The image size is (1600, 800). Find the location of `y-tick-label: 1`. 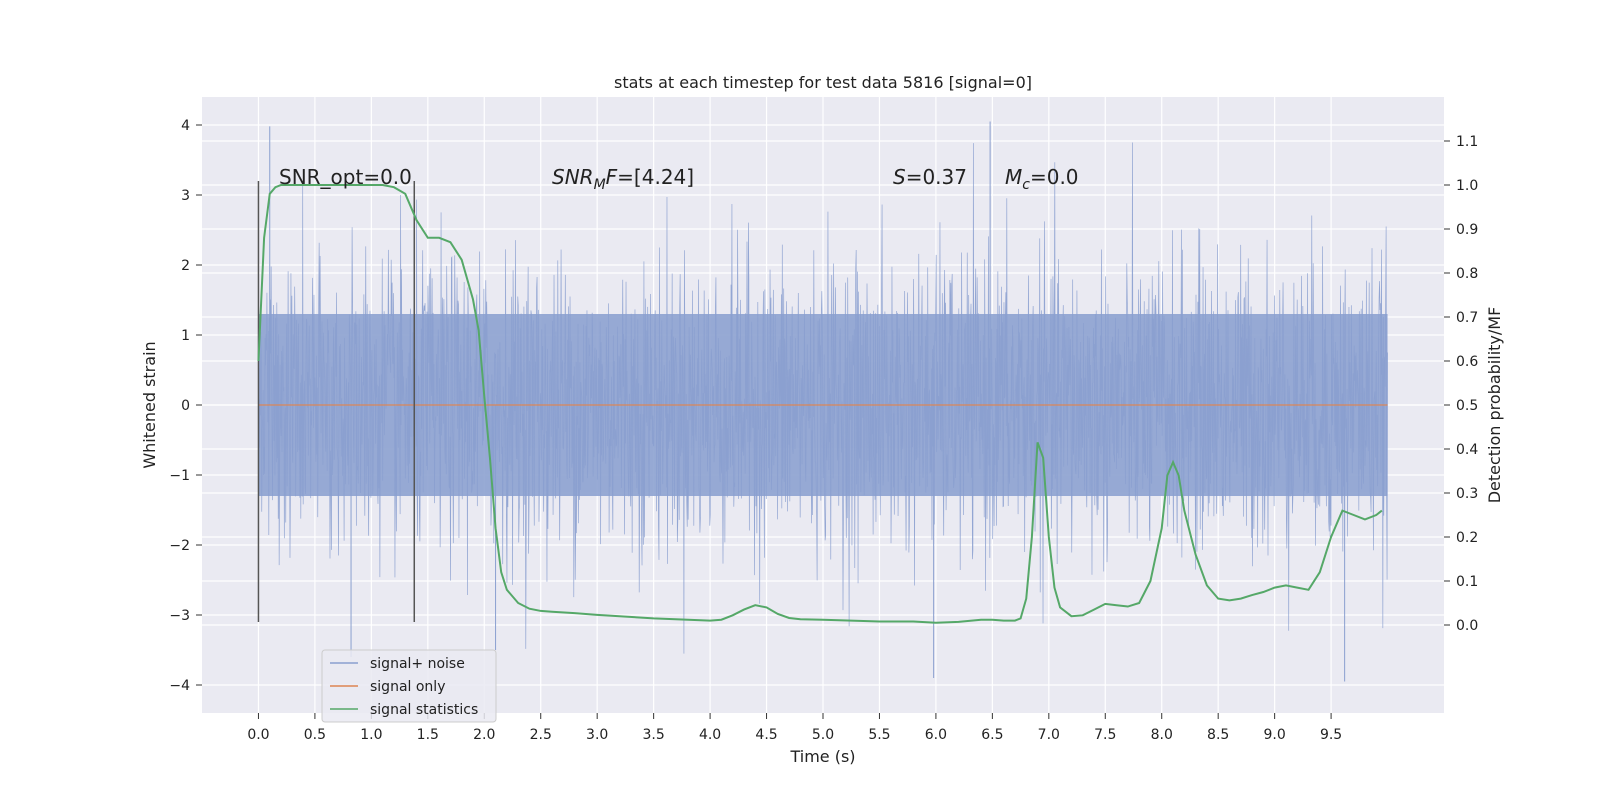

y-tick-label: 1 is located at coordinates (185, 336).